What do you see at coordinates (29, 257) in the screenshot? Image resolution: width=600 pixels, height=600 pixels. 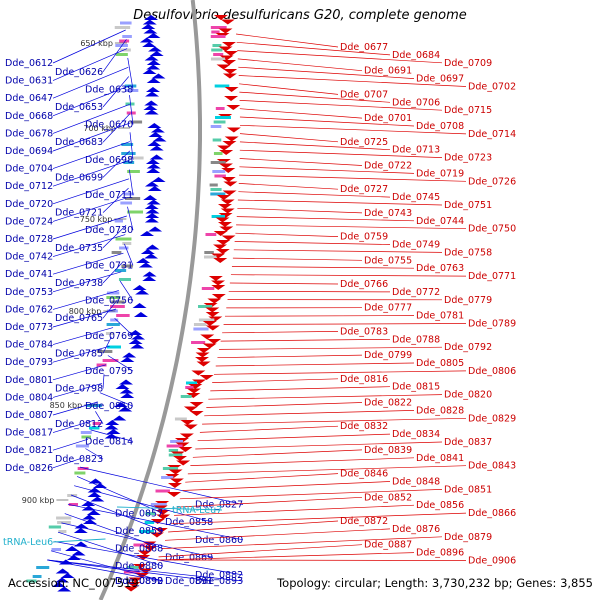 I see `gene-label-left: Dde_0742` at bounding box center [29, 257].